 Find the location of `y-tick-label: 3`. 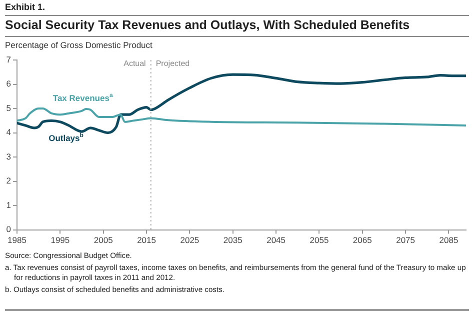

y-tick-label: 3 is located at coordinates (9, 156).